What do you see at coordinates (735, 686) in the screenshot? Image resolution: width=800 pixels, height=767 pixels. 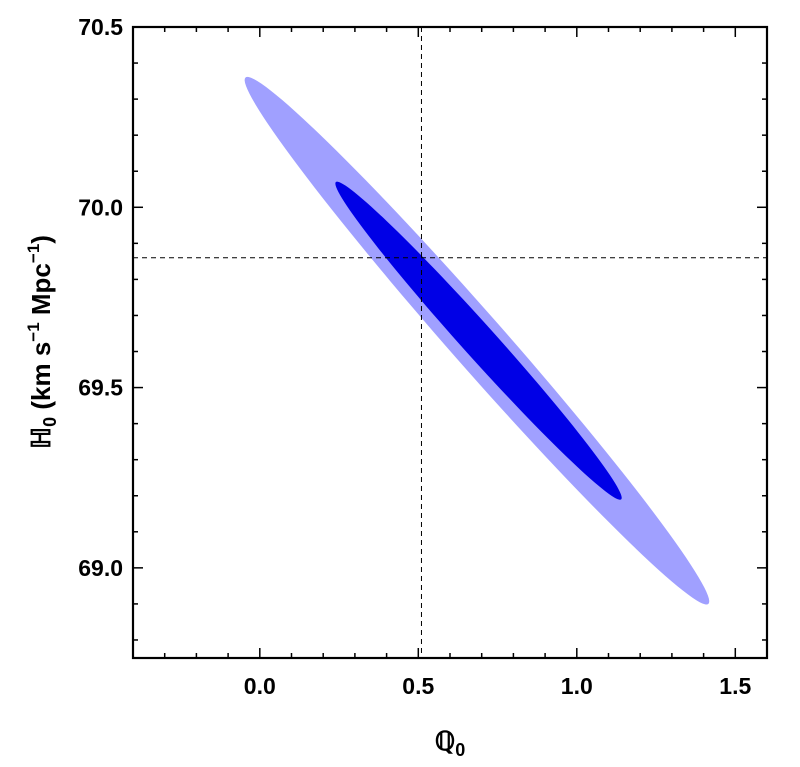 I see `x-tick-label: 1.5` at bounding box center [735, 686].